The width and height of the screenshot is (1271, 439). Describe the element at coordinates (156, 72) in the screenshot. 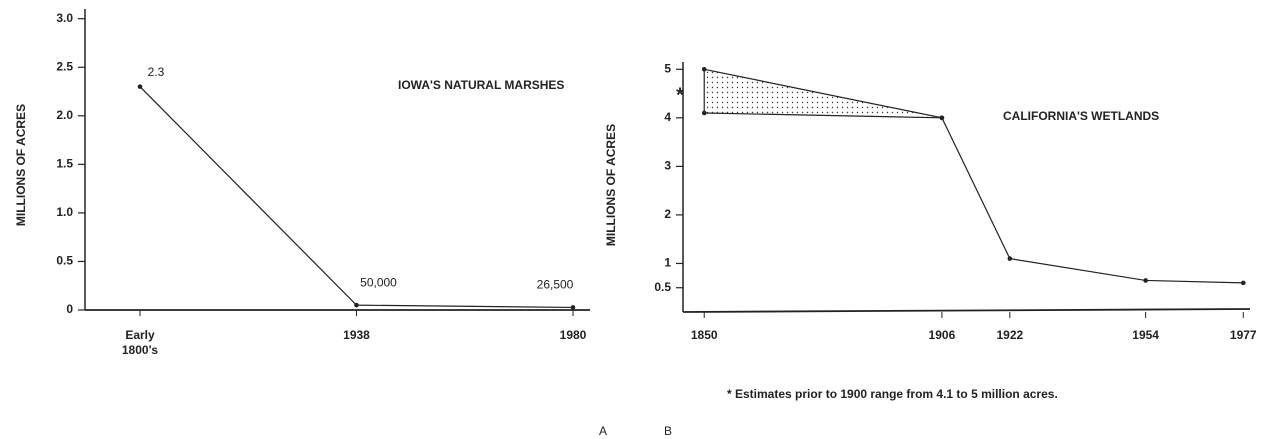

I see `data-label: 2.3` at that location.